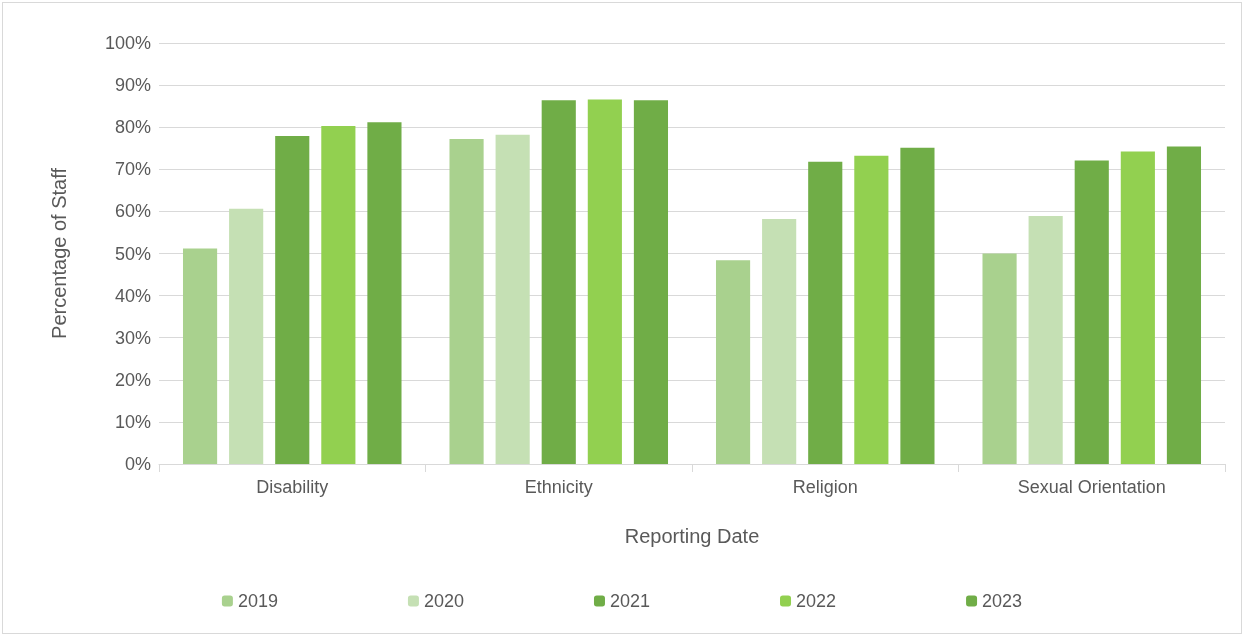  What do you see at coordinates (1091, 487) in the screenshot?
I see `x-tick-label: Sexual Orientation` at bounding box center [1091, 487].